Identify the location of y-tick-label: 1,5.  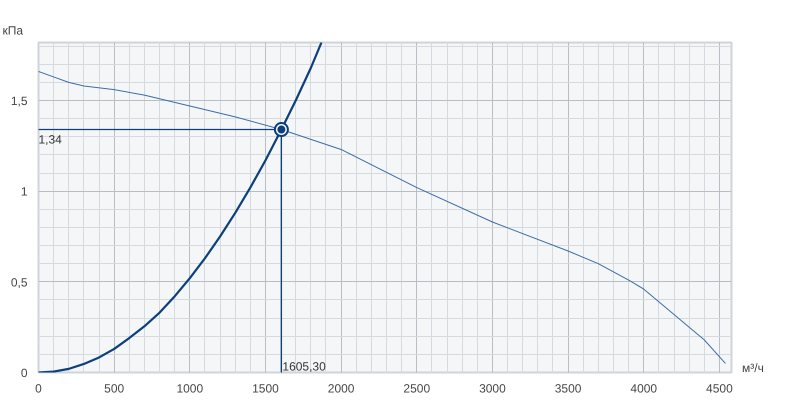
(19, 101).